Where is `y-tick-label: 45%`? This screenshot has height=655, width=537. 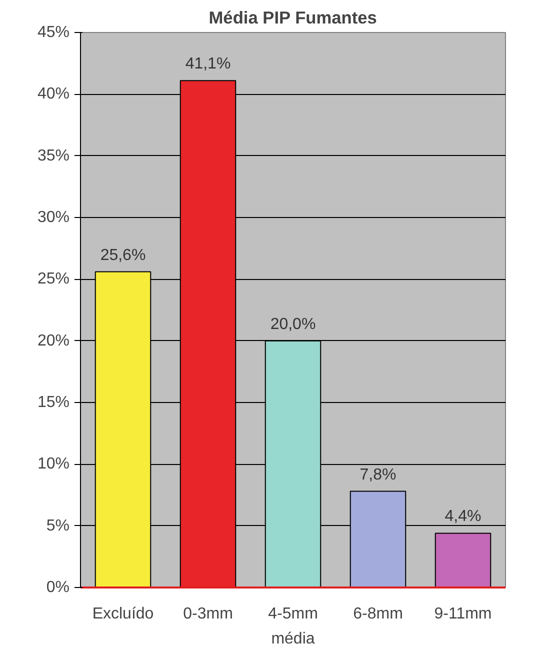 y-tick-label: 45% is located at coordinates (53, 32).